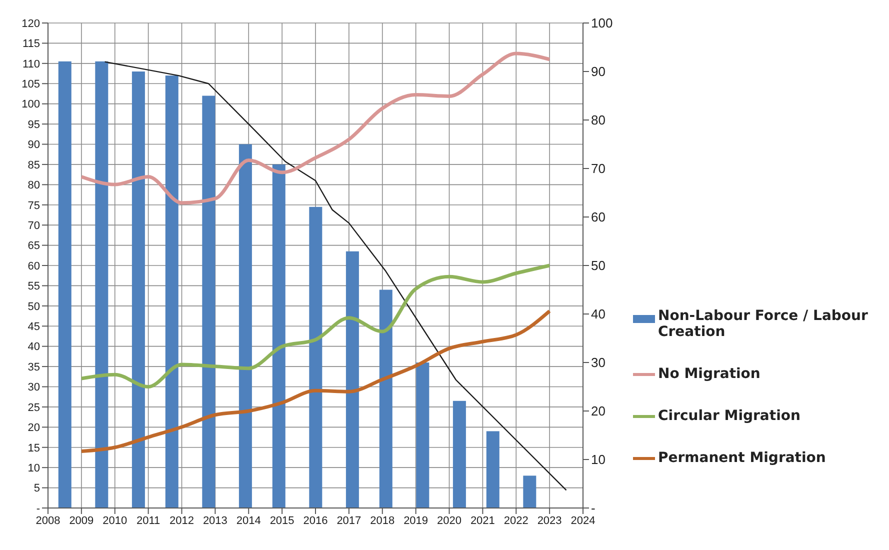  I want to click on x-tick-label: 2015, so click(282, 520).